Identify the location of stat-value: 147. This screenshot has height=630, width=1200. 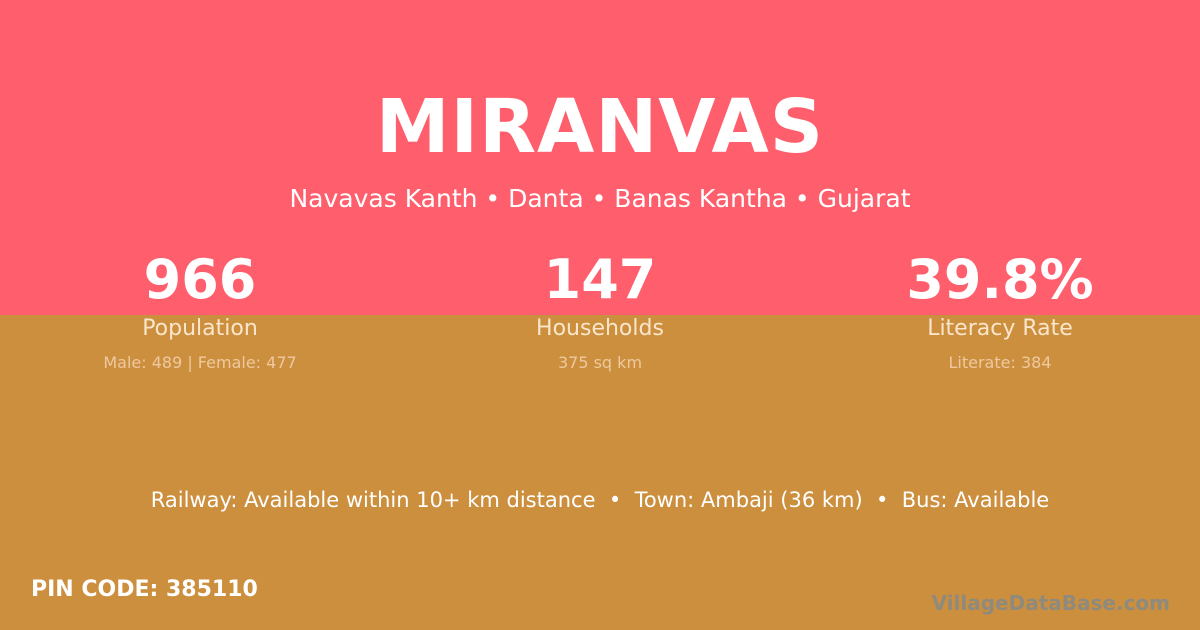
(600, 279).